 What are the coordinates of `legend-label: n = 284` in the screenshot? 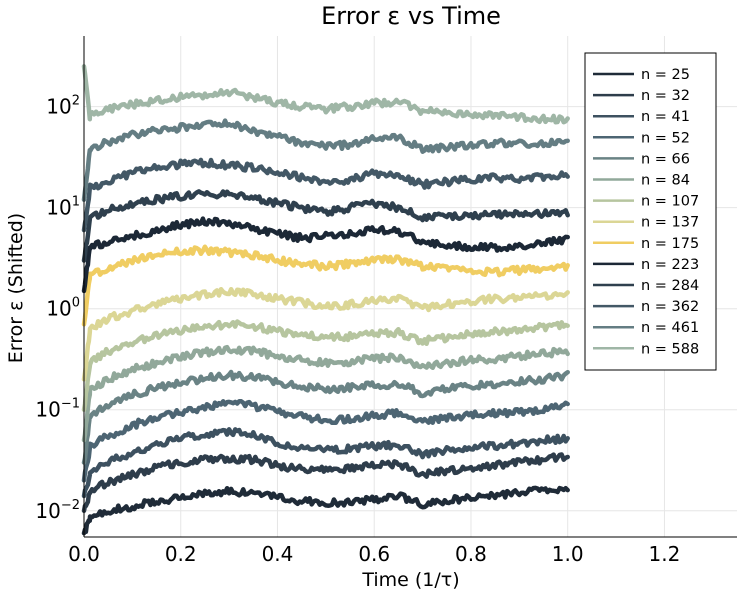 It's located at (670, 286).